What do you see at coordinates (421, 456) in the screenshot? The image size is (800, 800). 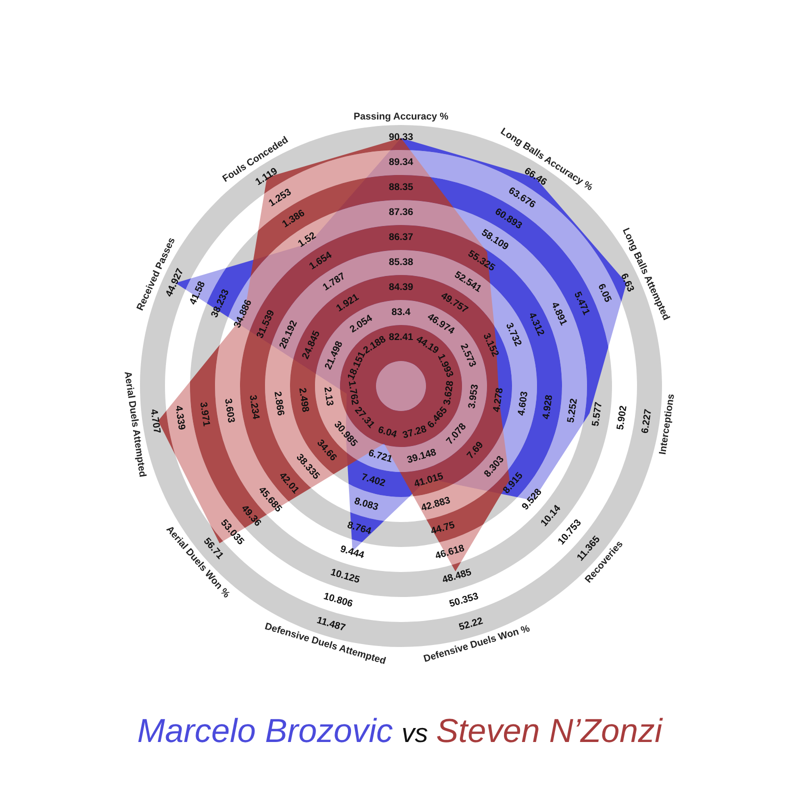 I see `text: 39.148` at bounding box center [421, 456].